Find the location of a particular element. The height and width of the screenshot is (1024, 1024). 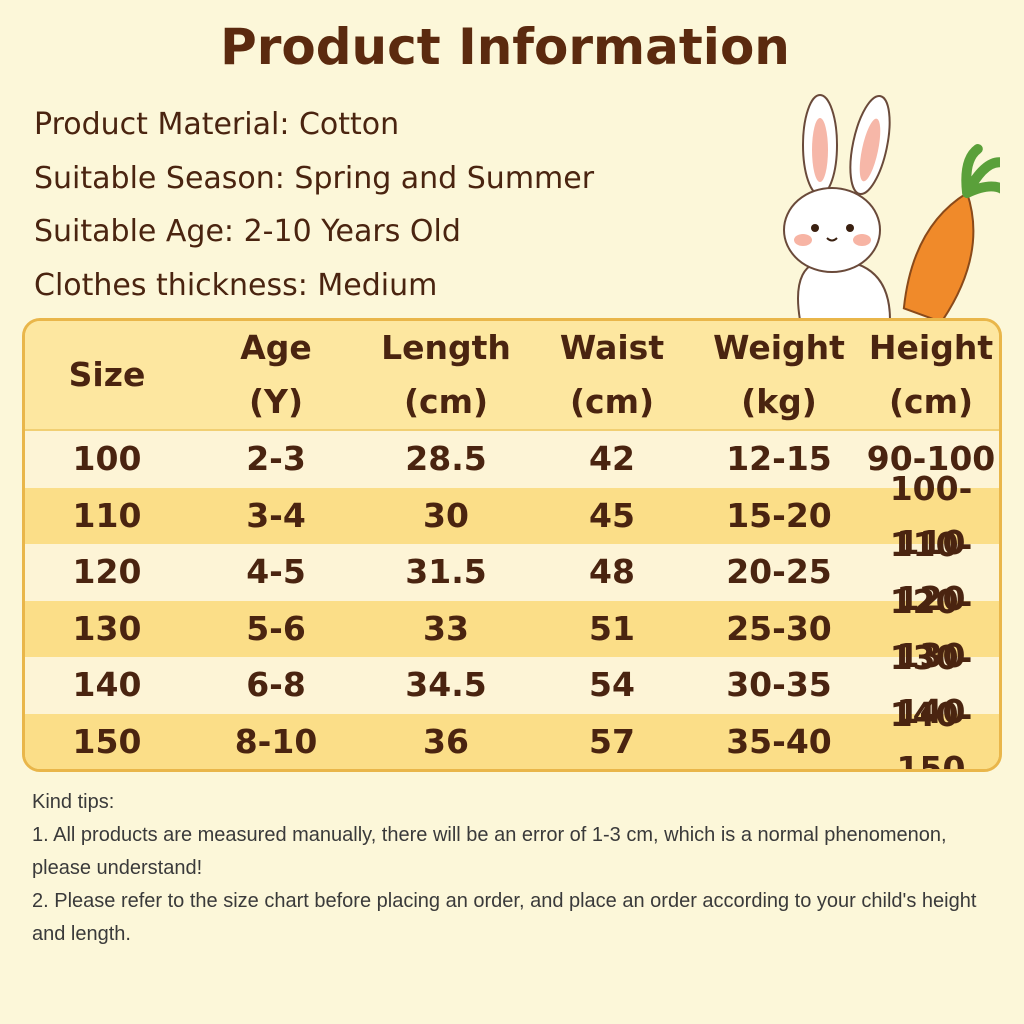

table-cell: 140 is located at coordinates (107, 685).